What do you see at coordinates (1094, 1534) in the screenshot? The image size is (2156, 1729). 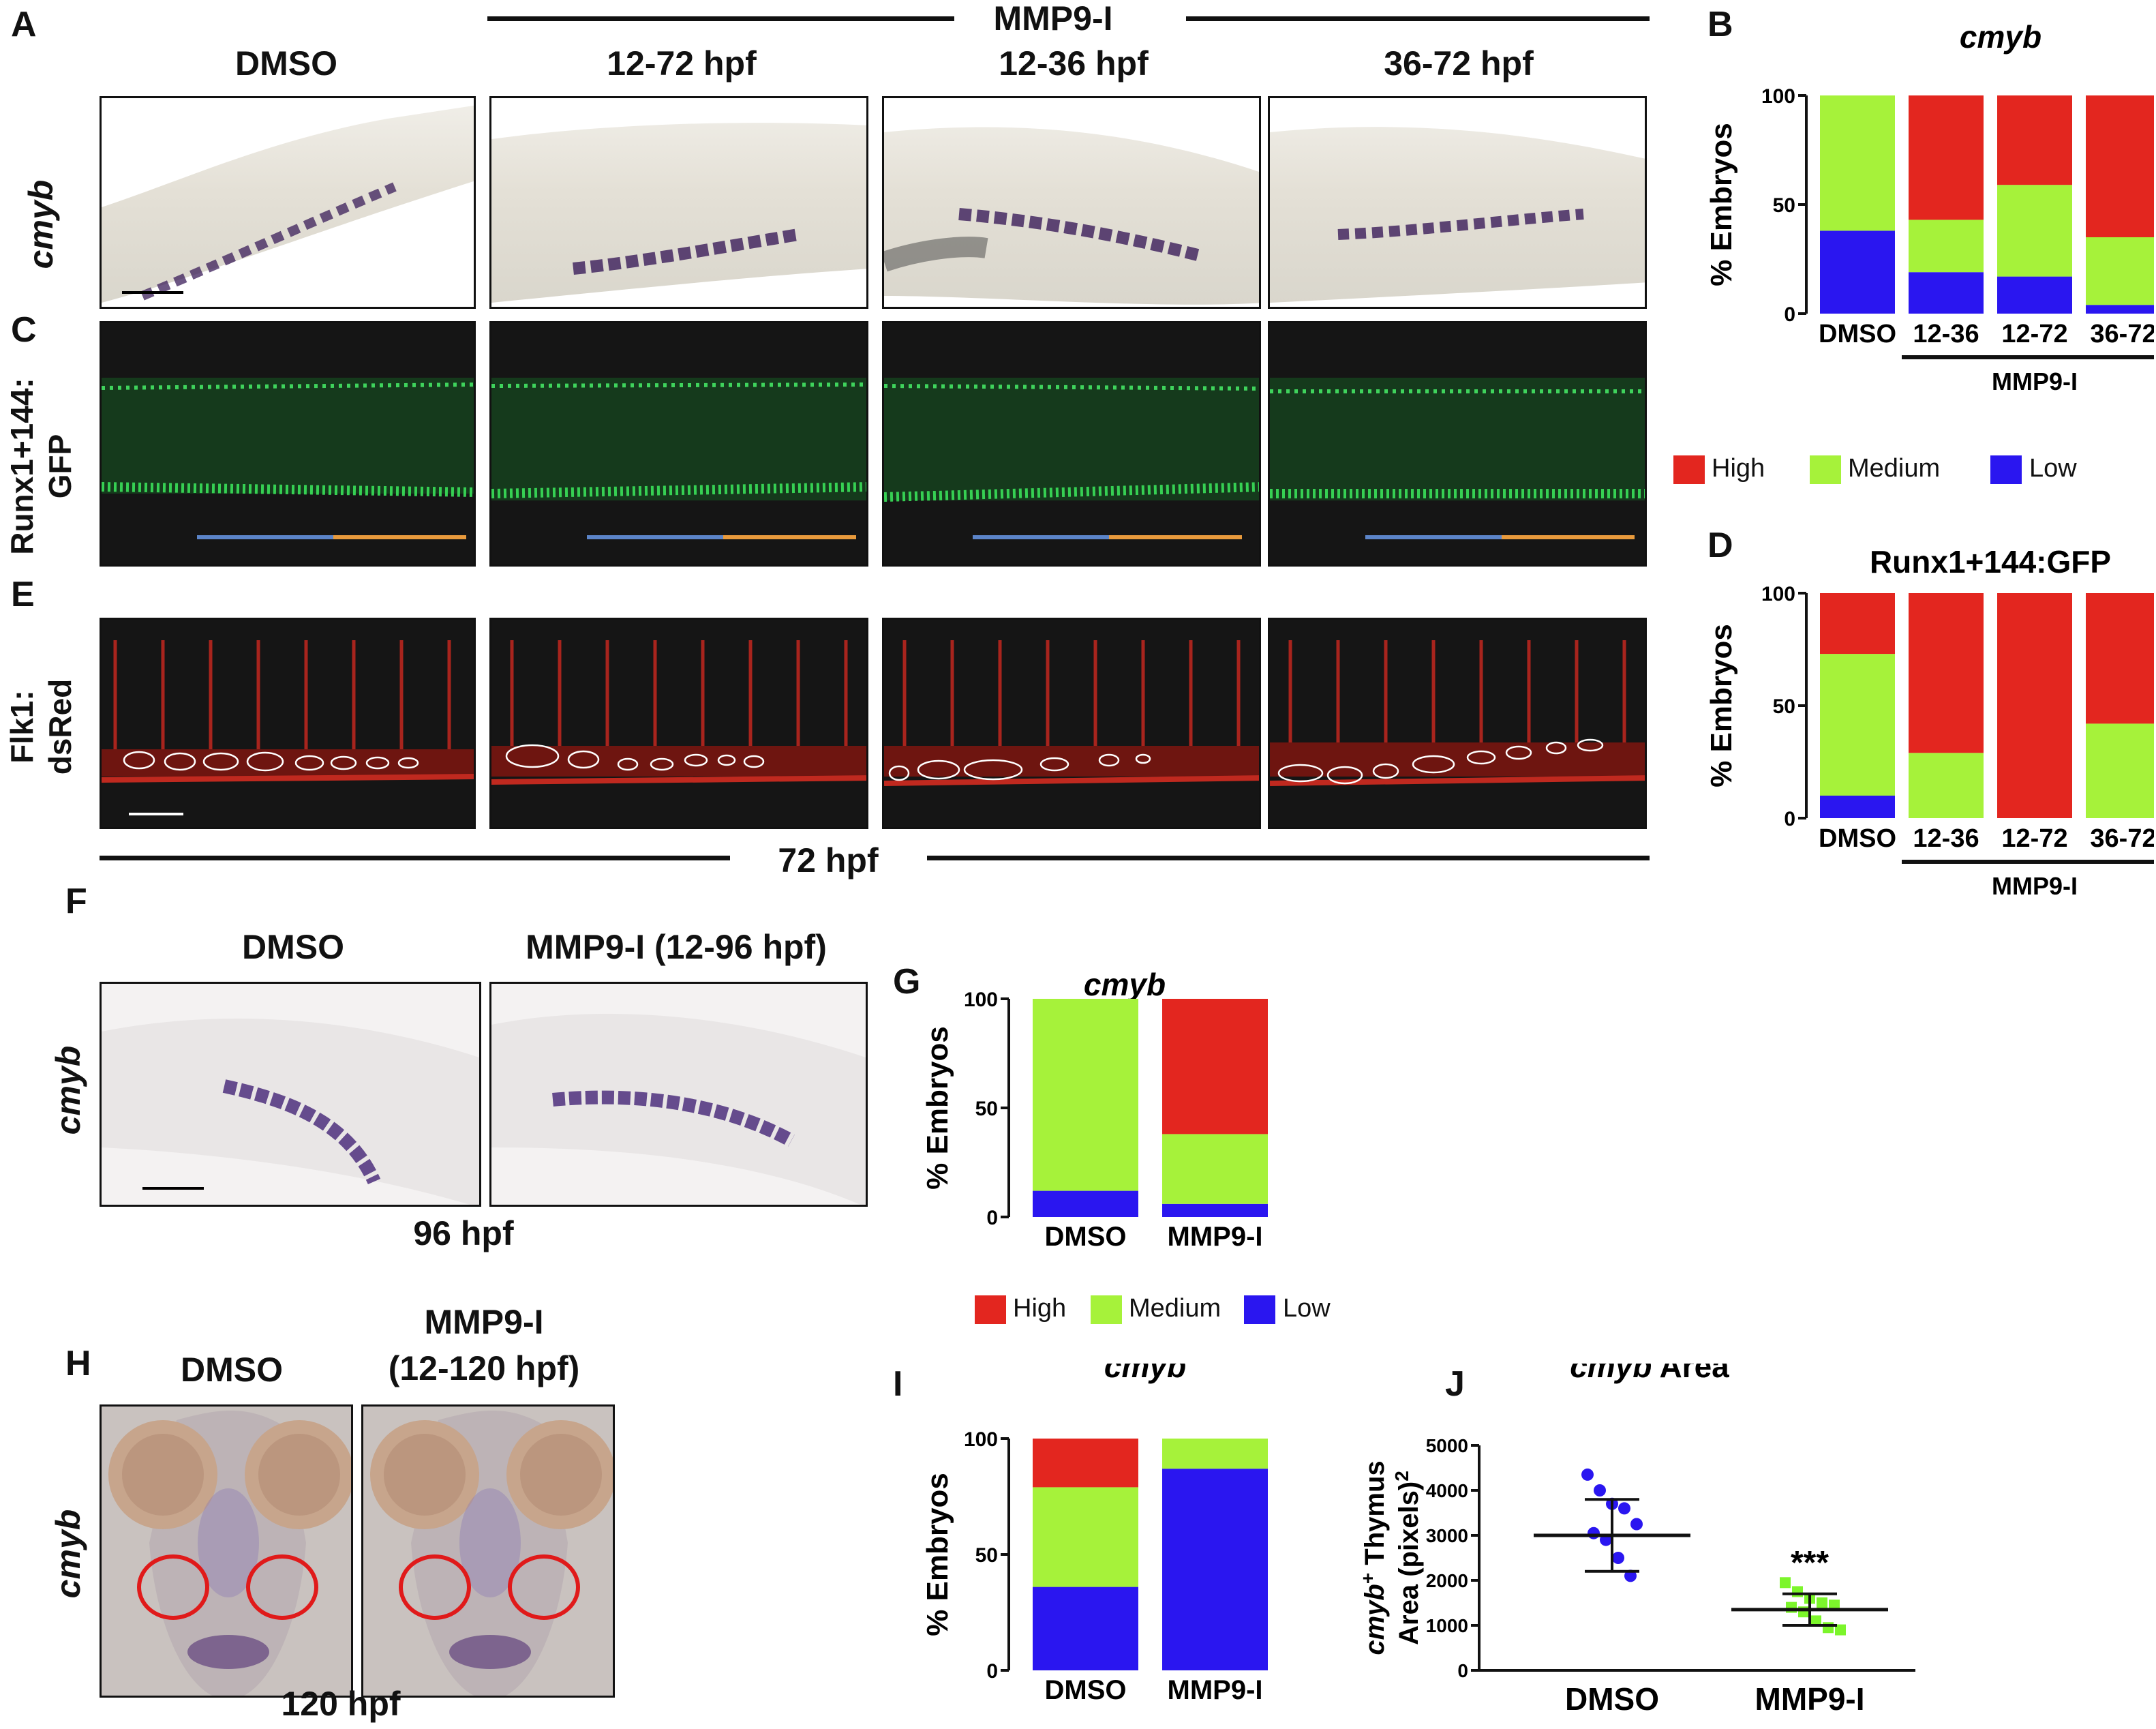 I see `chart-i-cmyb: cmyb % Embryos 0 50 100 DMSO MMP9-I` at bounding box center [1094, 1534].